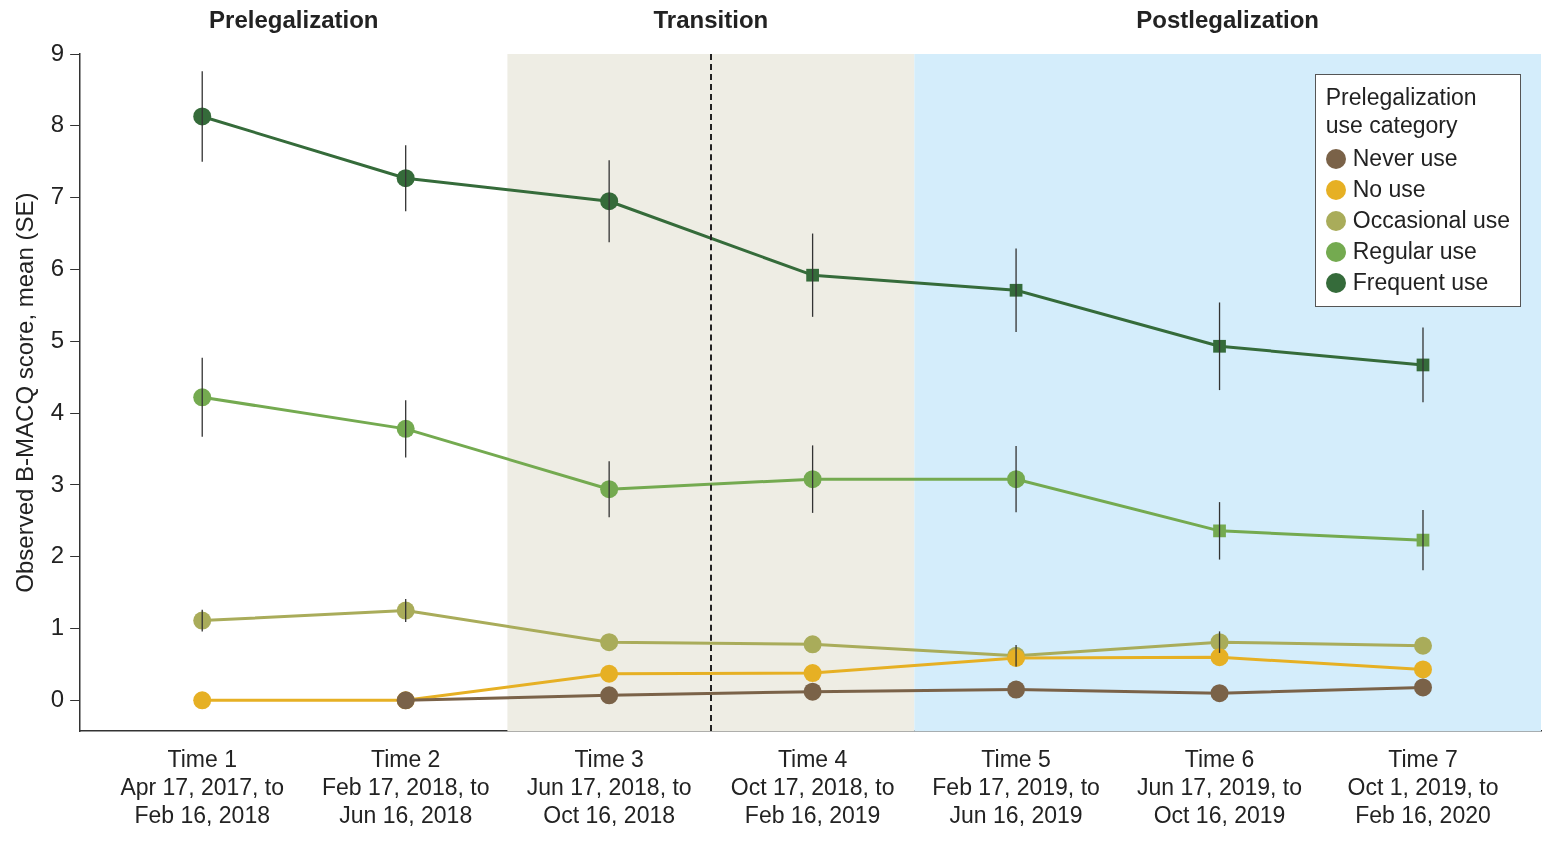 Image resolution: width=1550 pixels, height=848 pixels. Describe the element at coordinates (57, 196) in the screenshot. I see `y-tick-label: 7` at that location.